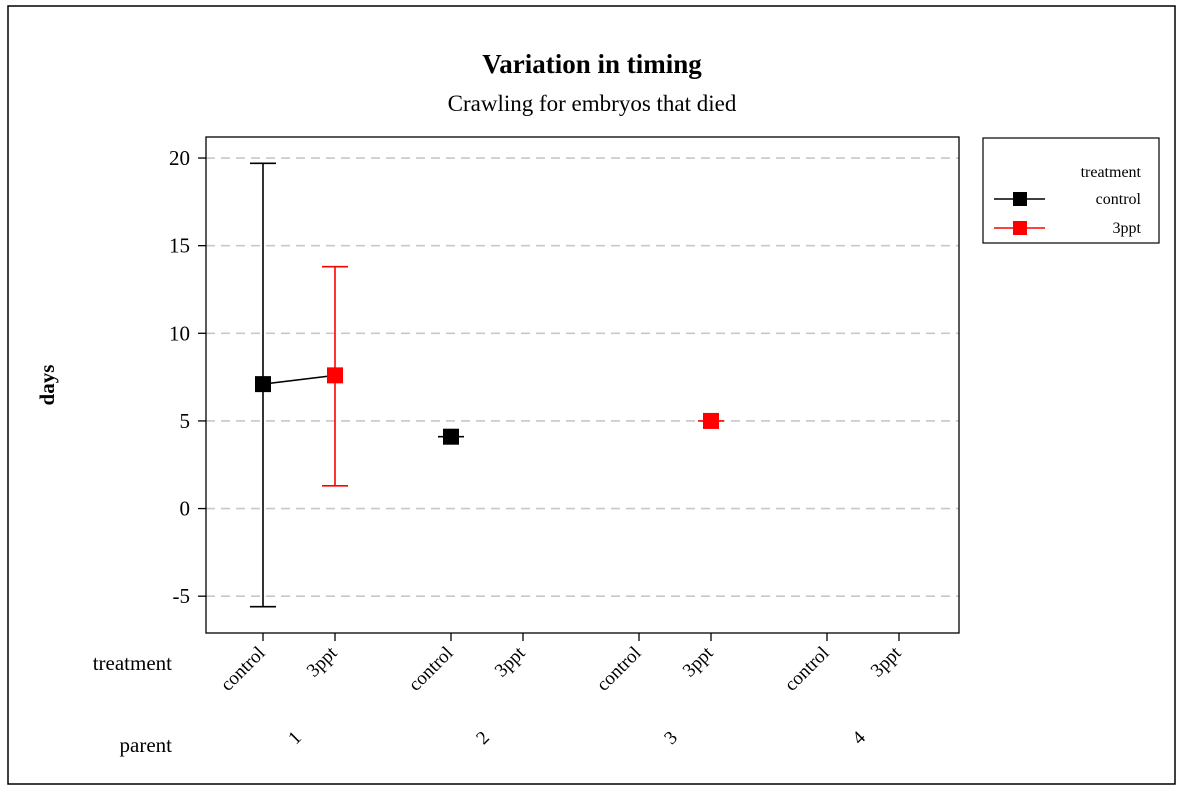  Describe the element at coordinates (1020, 228) in the screenshot. I see `legend-marker-3ppt` at that location.